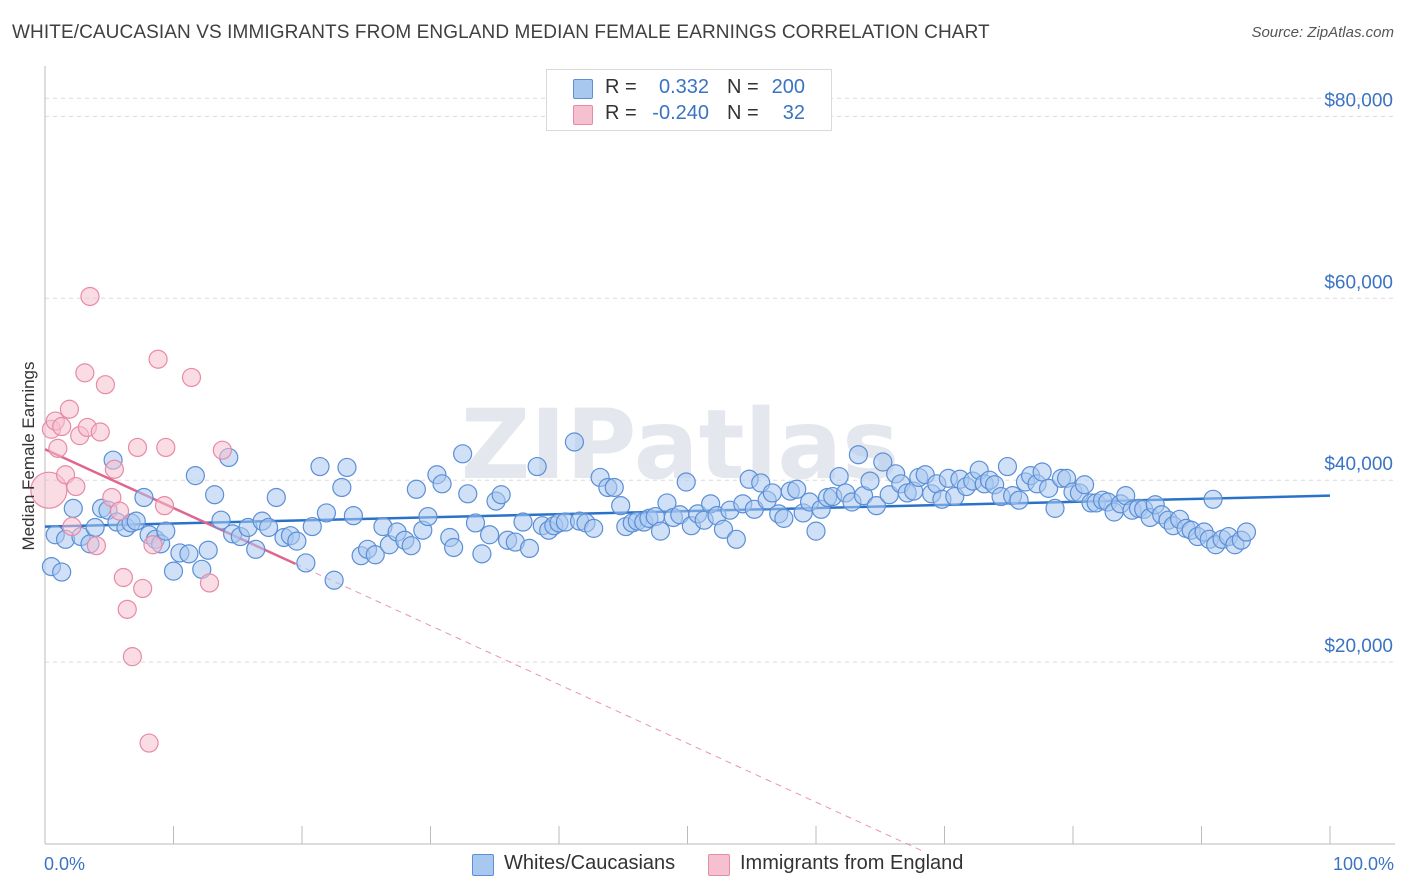 The height and width of the screenshot is (892, 1406). What do you see at coordinates (1363, 864) in the screenshot?
I see `x-tick-label: 100.0%` at bounding box center [1363, 864].